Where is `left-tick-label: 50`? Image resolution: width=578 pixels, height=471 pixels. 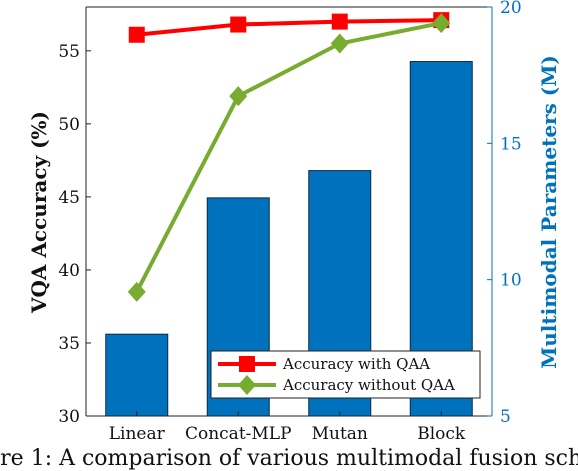
left-tick-label: 50 is located at coordinates (69, 125).